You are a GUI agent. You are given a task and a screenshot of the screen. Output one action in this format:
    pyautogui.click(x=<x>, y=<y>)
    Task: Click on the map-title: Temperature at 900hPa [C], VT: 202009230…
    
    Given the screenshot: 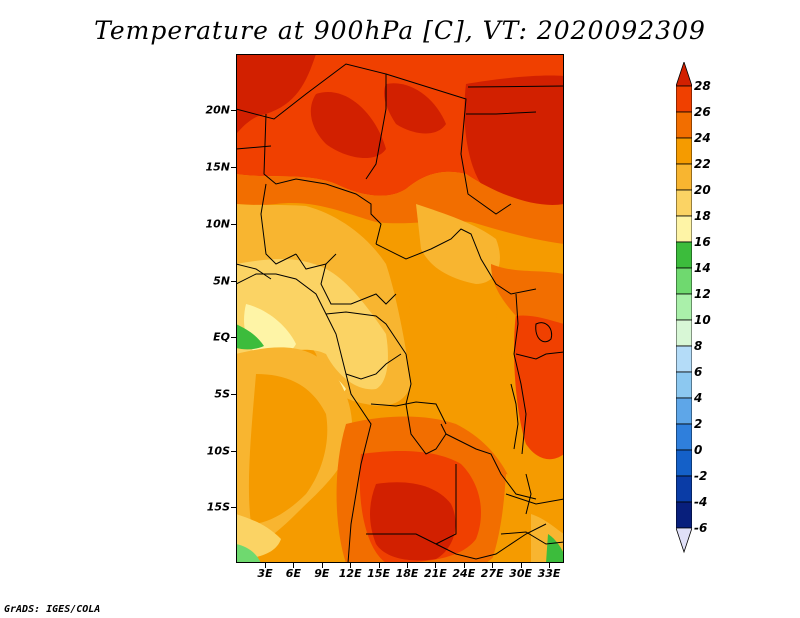 What is the action you would take?
    pyautogui.click(x=400, y=30)
    